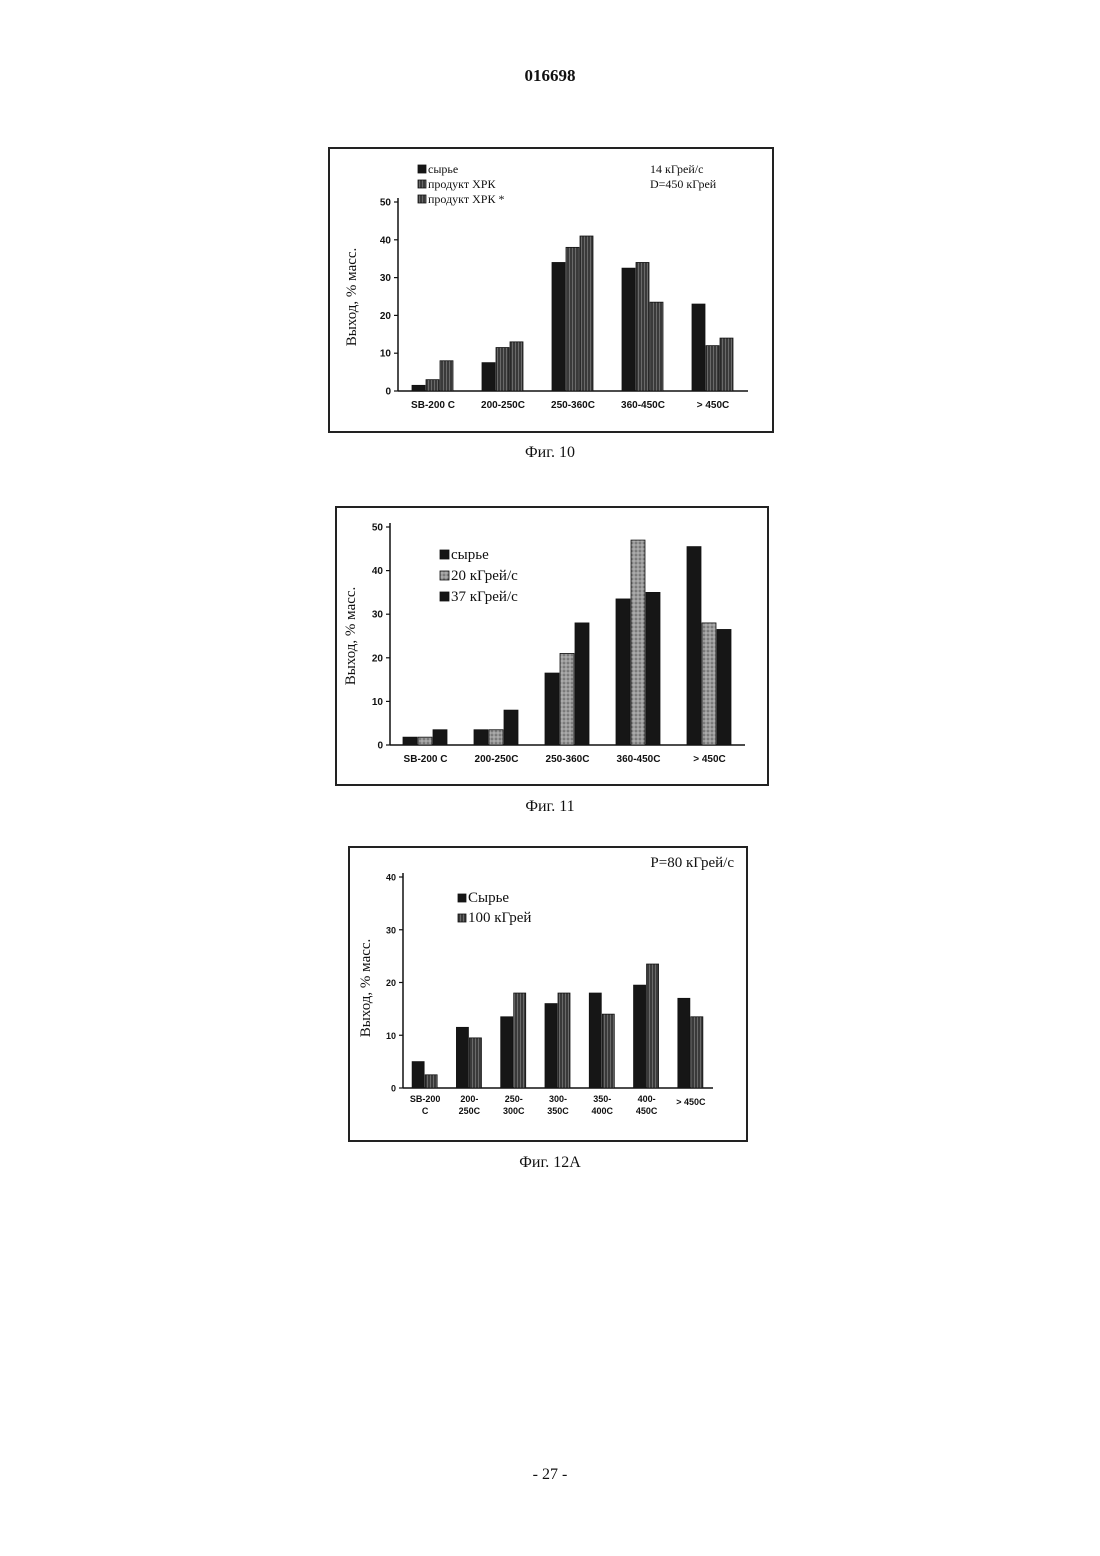  I want to click on bar-fig12a-s0-c4, so click(595, 1040).